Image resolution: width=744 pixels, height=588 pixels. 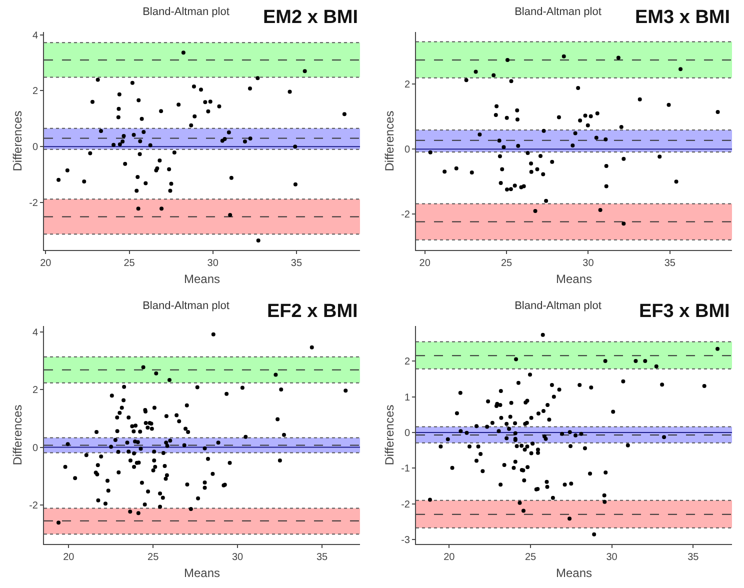 I want to click on chart-subtitle: EF3 x BMI, so click(x=684, y=311).